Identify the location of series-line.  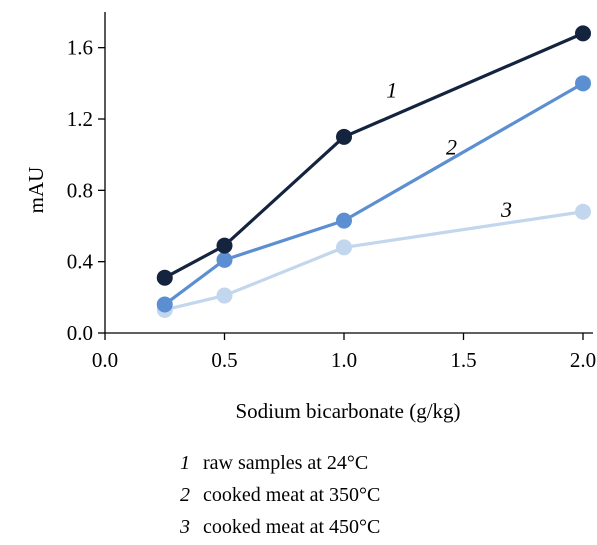
(374, 261).